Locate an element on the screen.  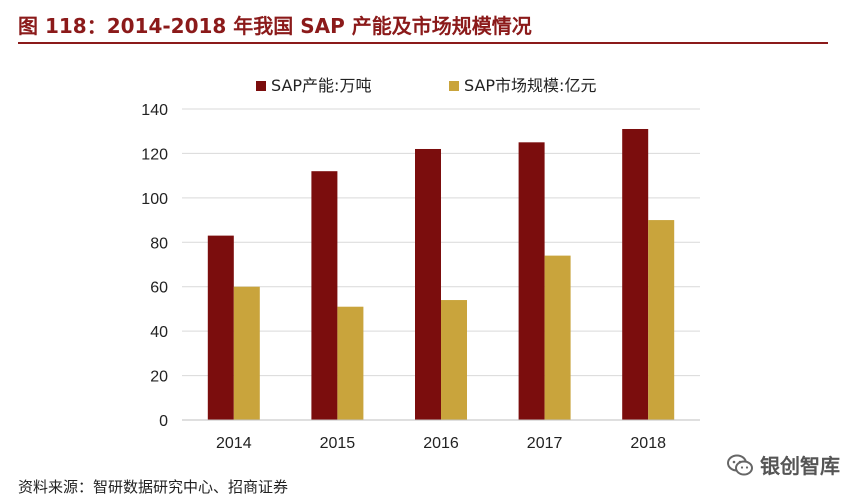
y-tick-label: 80 is located at coordinates (159, 243).